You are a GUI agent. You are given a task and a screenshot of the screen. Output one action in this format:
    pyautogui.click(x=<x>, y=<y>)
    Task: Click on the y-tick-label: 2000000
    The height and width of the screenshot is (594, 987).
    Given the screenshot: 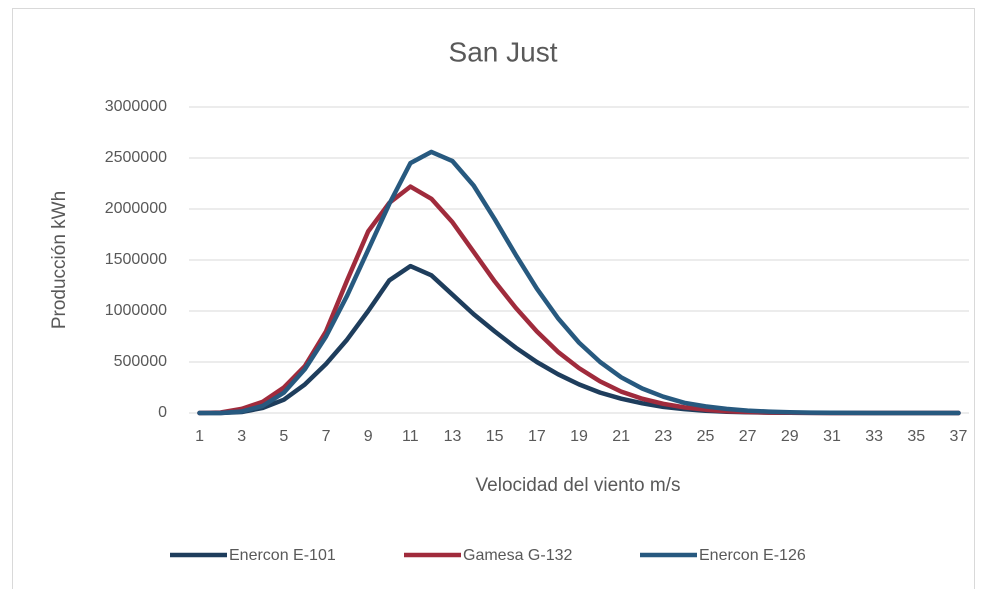 What is the action you would take?
    pyautogui.click(x=136, y=208)
    